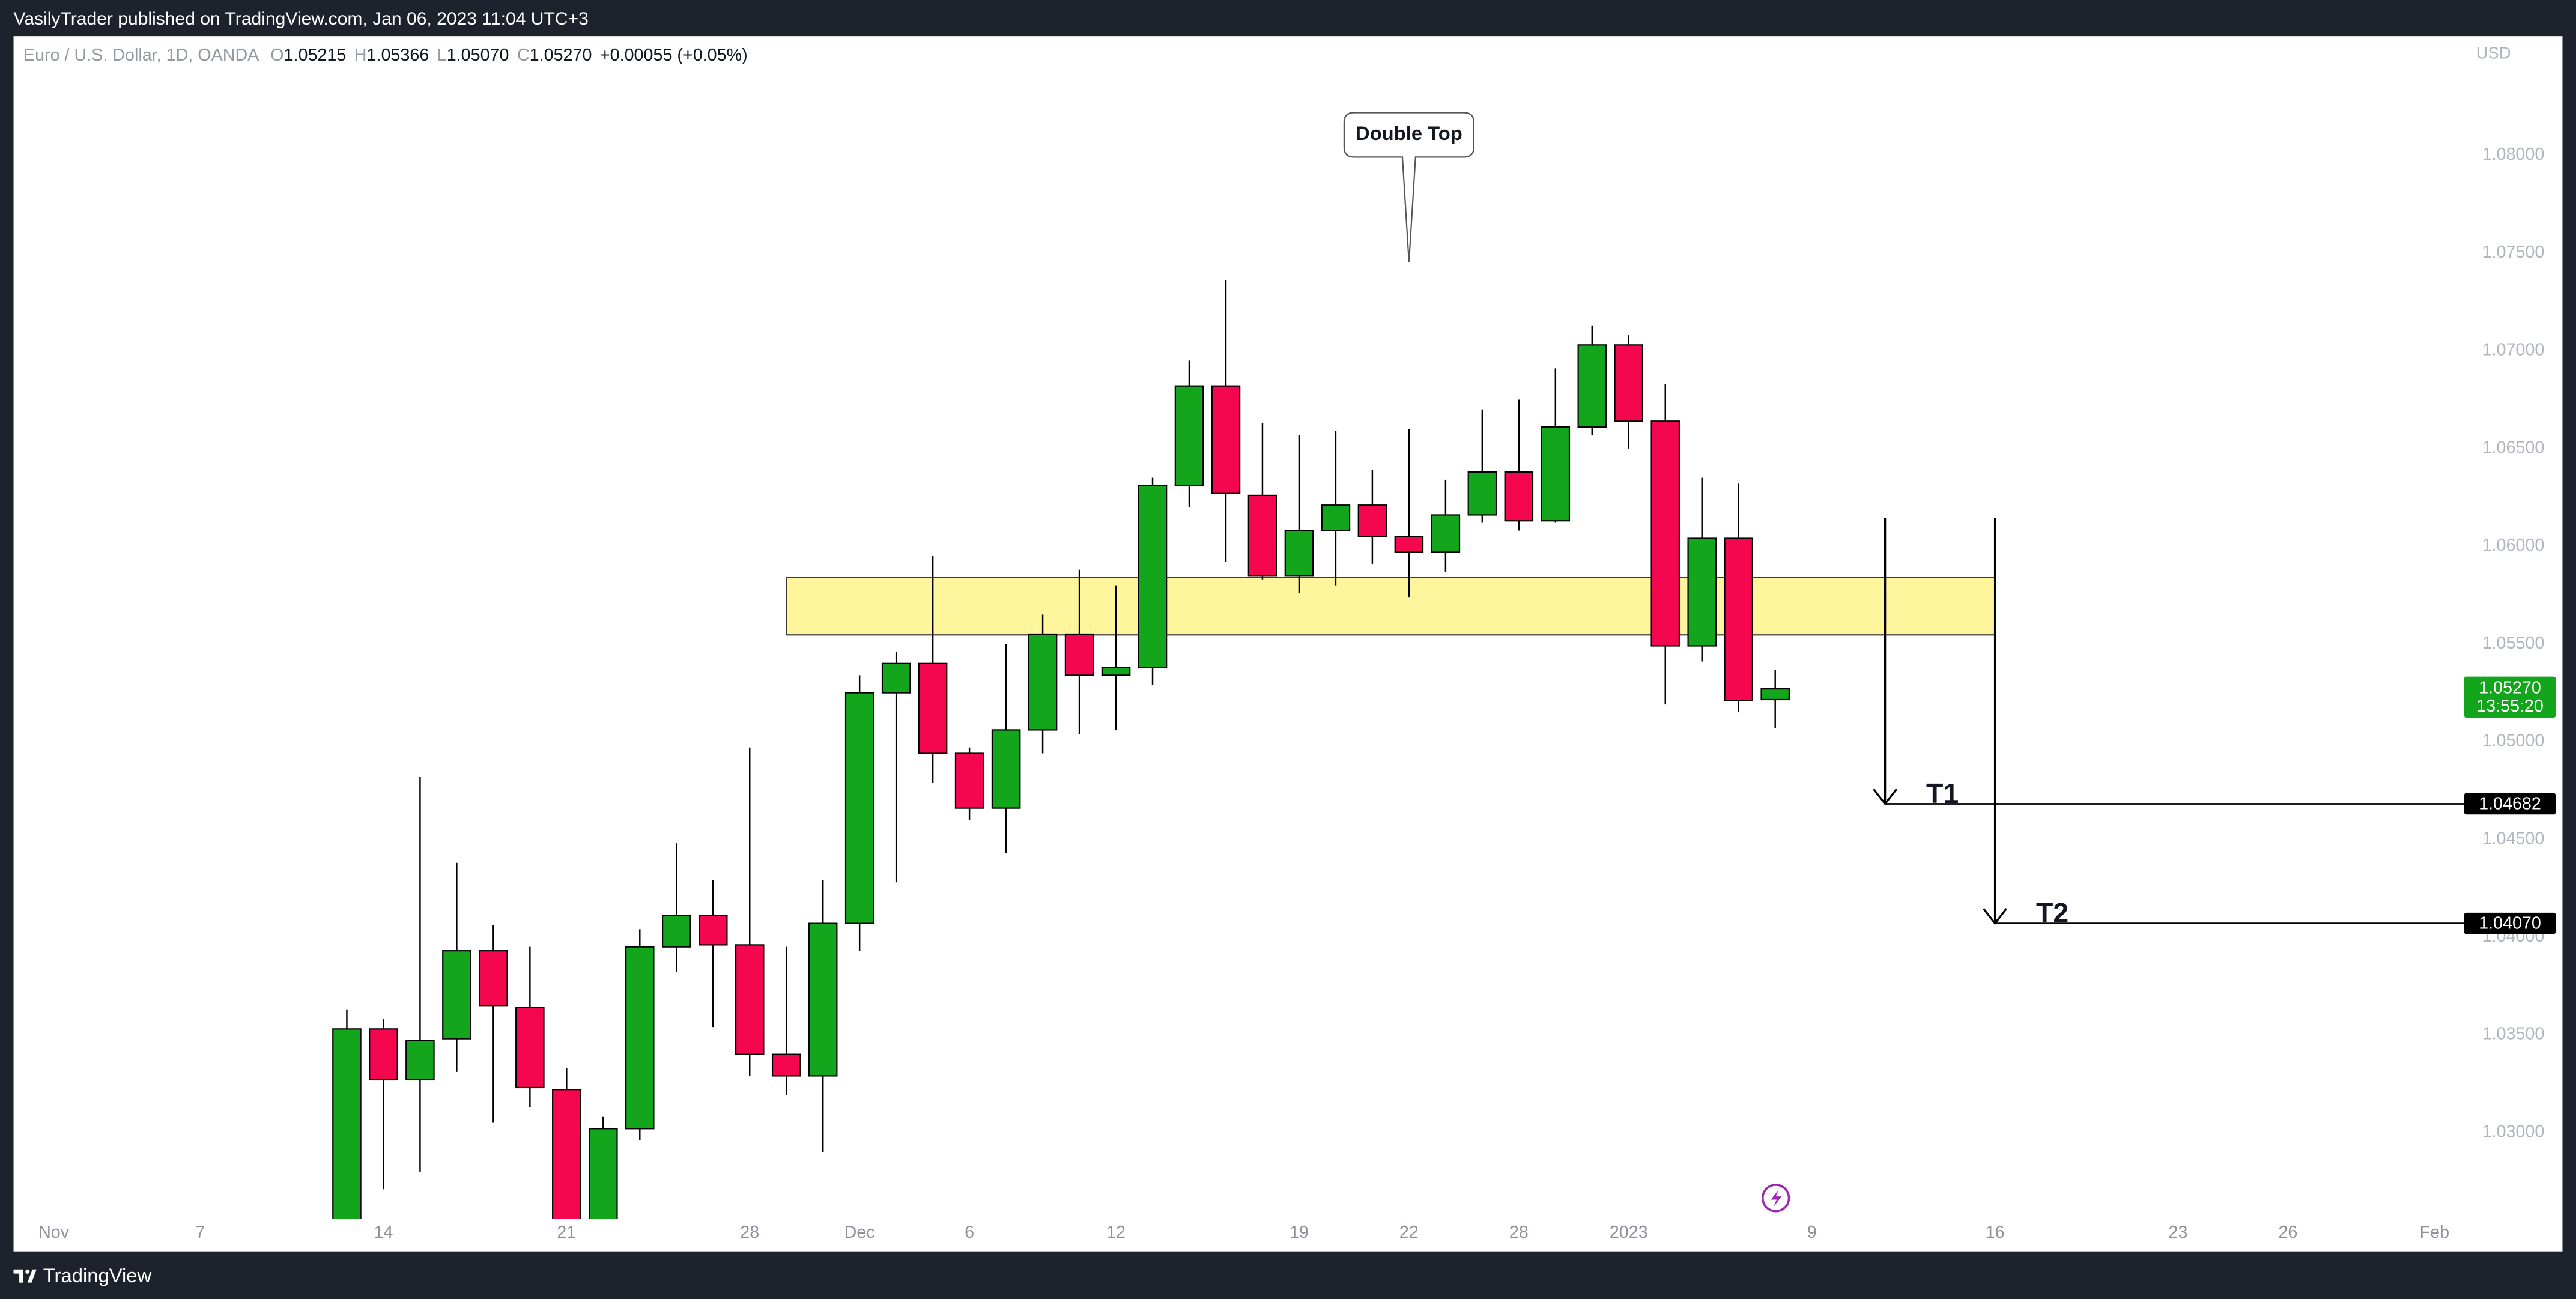 This screenshot has width=2576, height=1299. Describe the element at coordinates (1812, 1232) in the screenshot. I see `x-tick-label: 9` at that location.